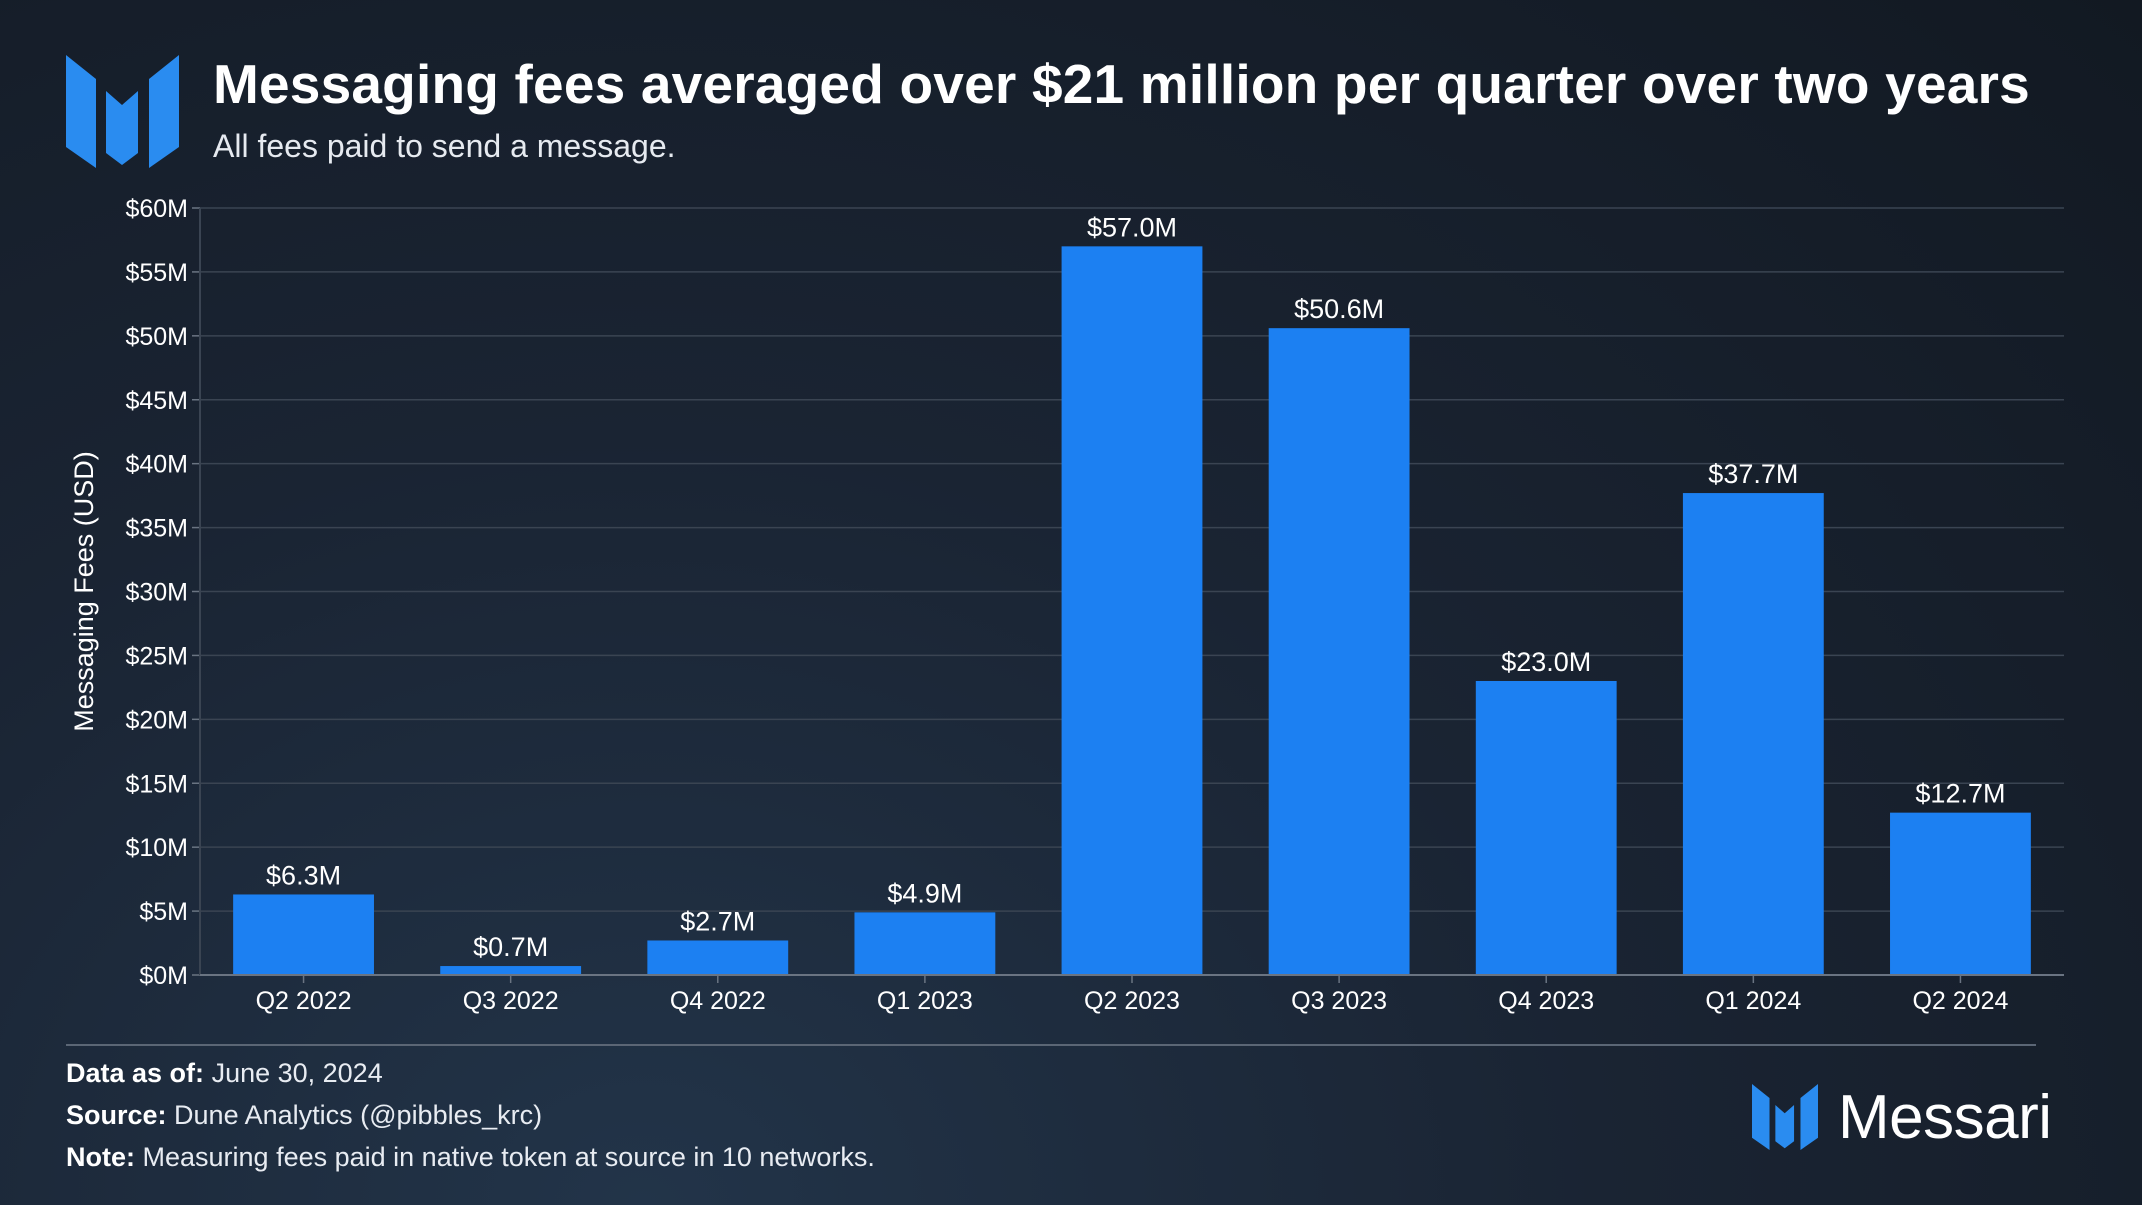 This screenshot has height=1205, width=2142. I want to click on y-tick-label: $10M, so click(156, 848).